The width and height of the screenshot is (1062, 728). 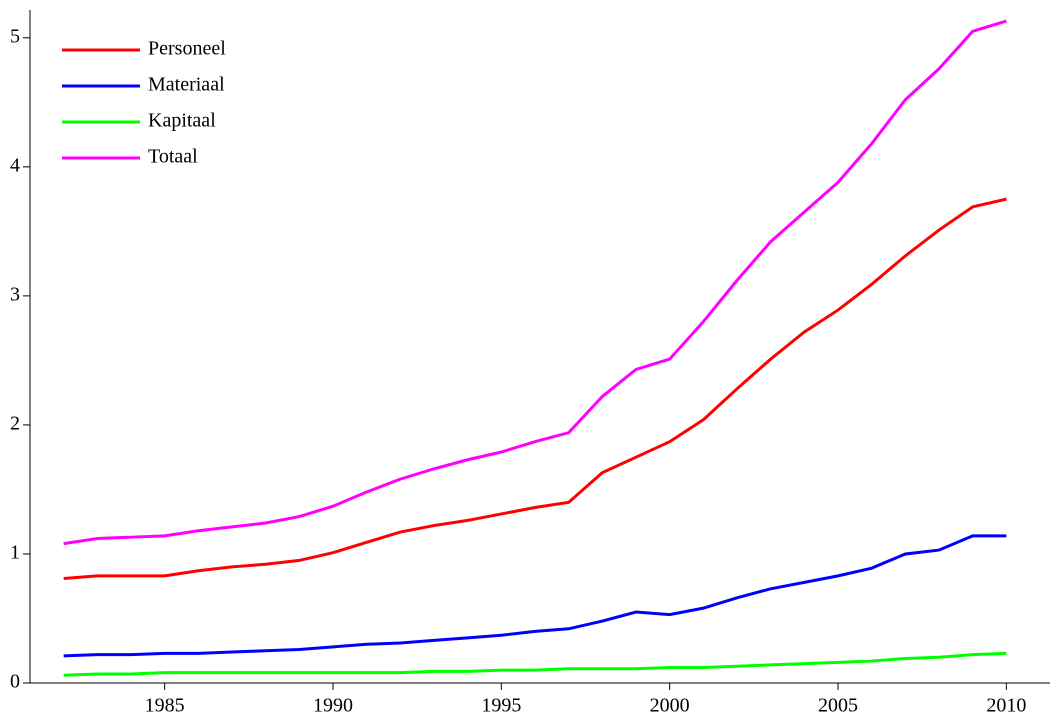 What do you see at coordinates (1006, 706) in the screenshot?
I see `x-tick-label: 2010` at bounding box center [1006, 706].